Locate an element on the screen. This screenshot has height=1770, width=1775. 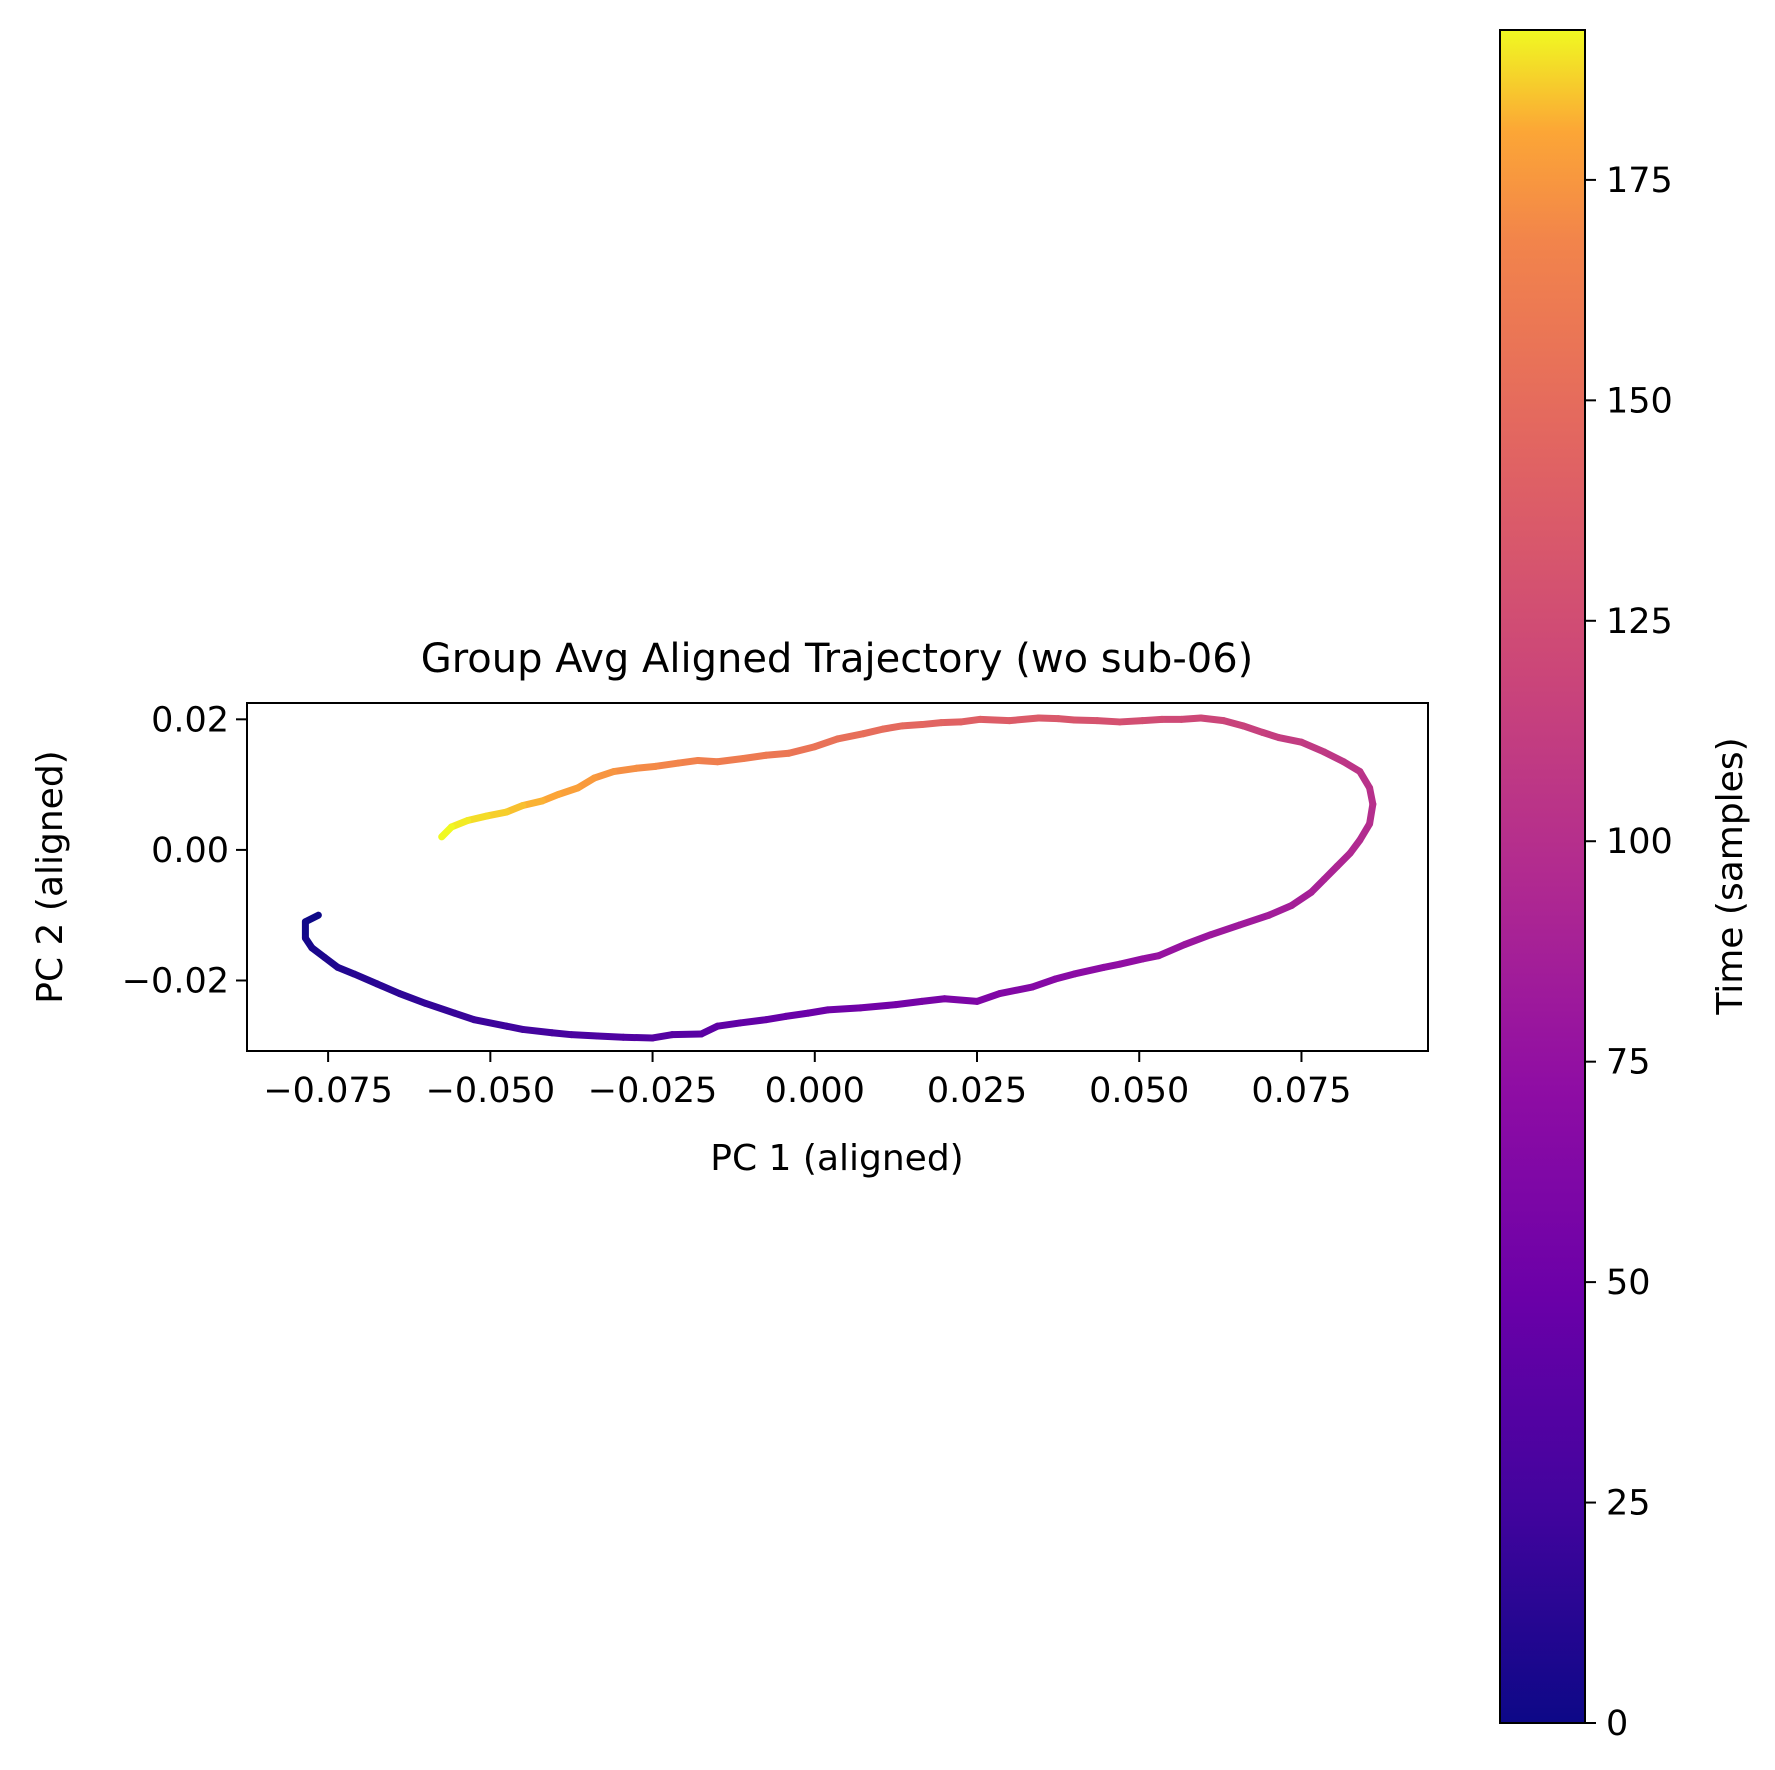
x-axis-ticks: −0.075 −0.050 −0.025 0.000 0.025 0.050 0.075 is located at coordinates (807, 1081).